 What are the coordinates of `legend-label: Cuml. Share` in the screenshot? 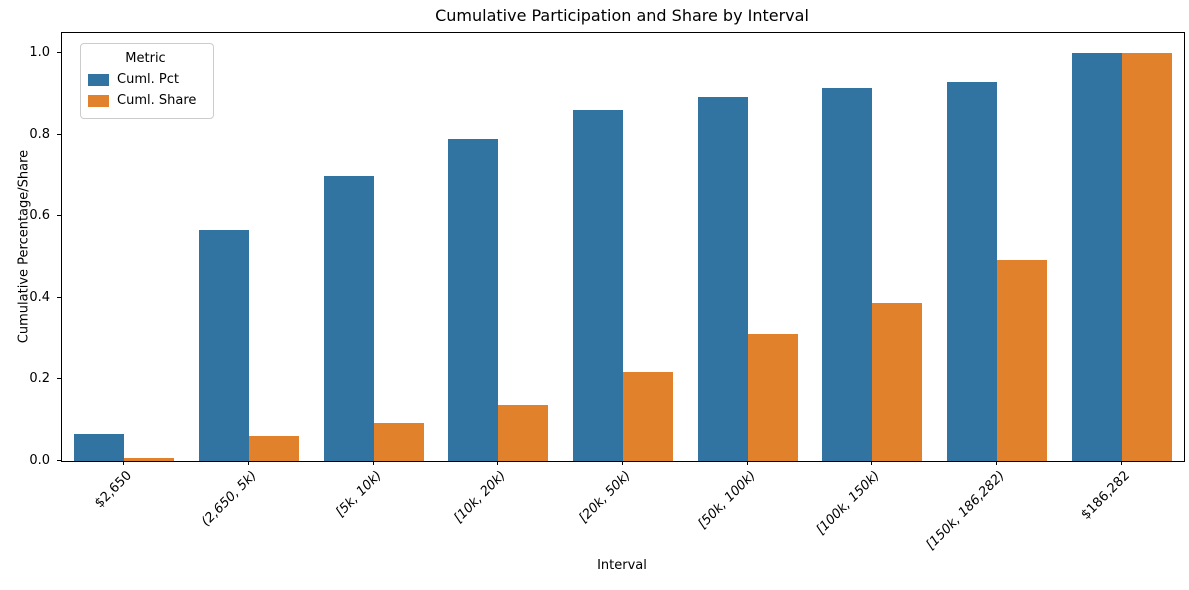 It's located at (157, 100).